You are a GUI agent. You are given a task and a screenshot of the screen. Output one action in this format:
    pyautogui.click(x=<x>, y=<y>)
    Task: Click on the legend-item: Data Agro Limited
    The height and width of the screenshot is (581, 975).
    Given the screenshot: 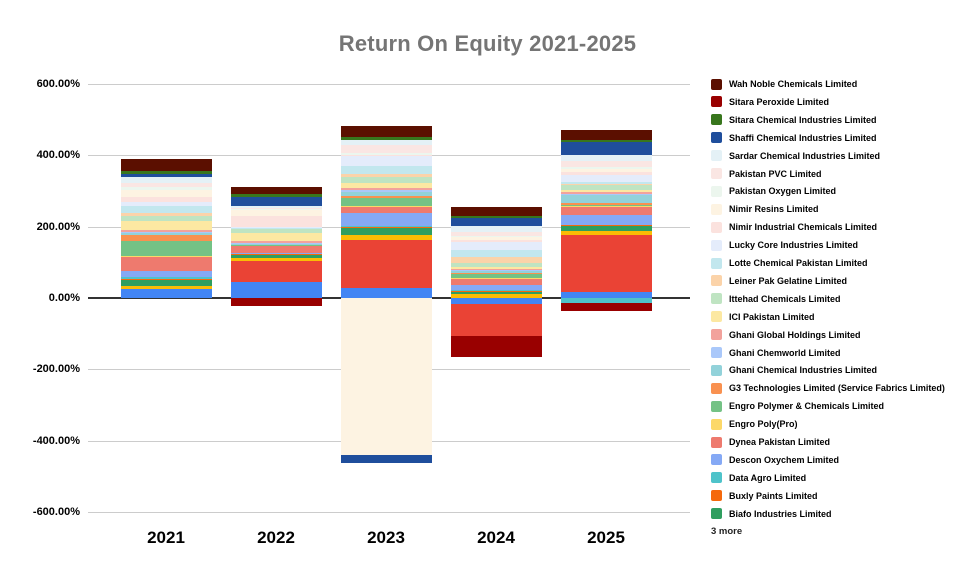 What is the action you would take?
    pyautogui.click(x=758, y=478)
    